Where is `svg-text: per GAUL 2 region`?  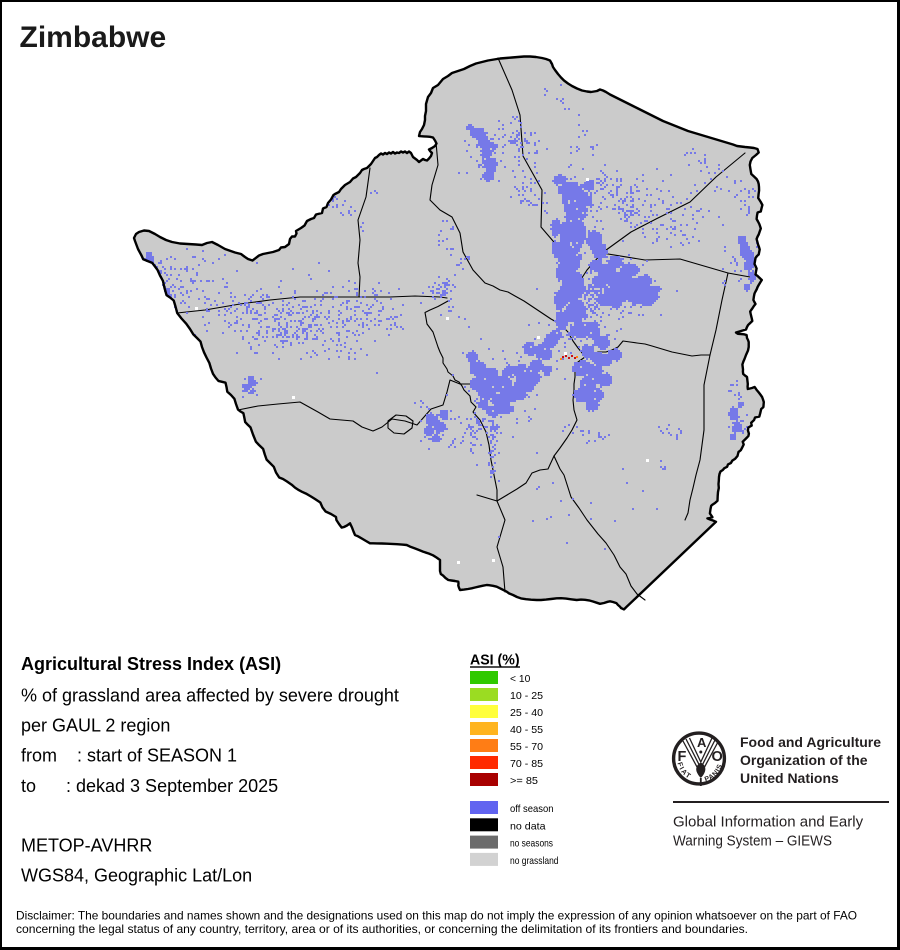
svg-text: per GAUL 2 region is located at coordinates (95, 726).